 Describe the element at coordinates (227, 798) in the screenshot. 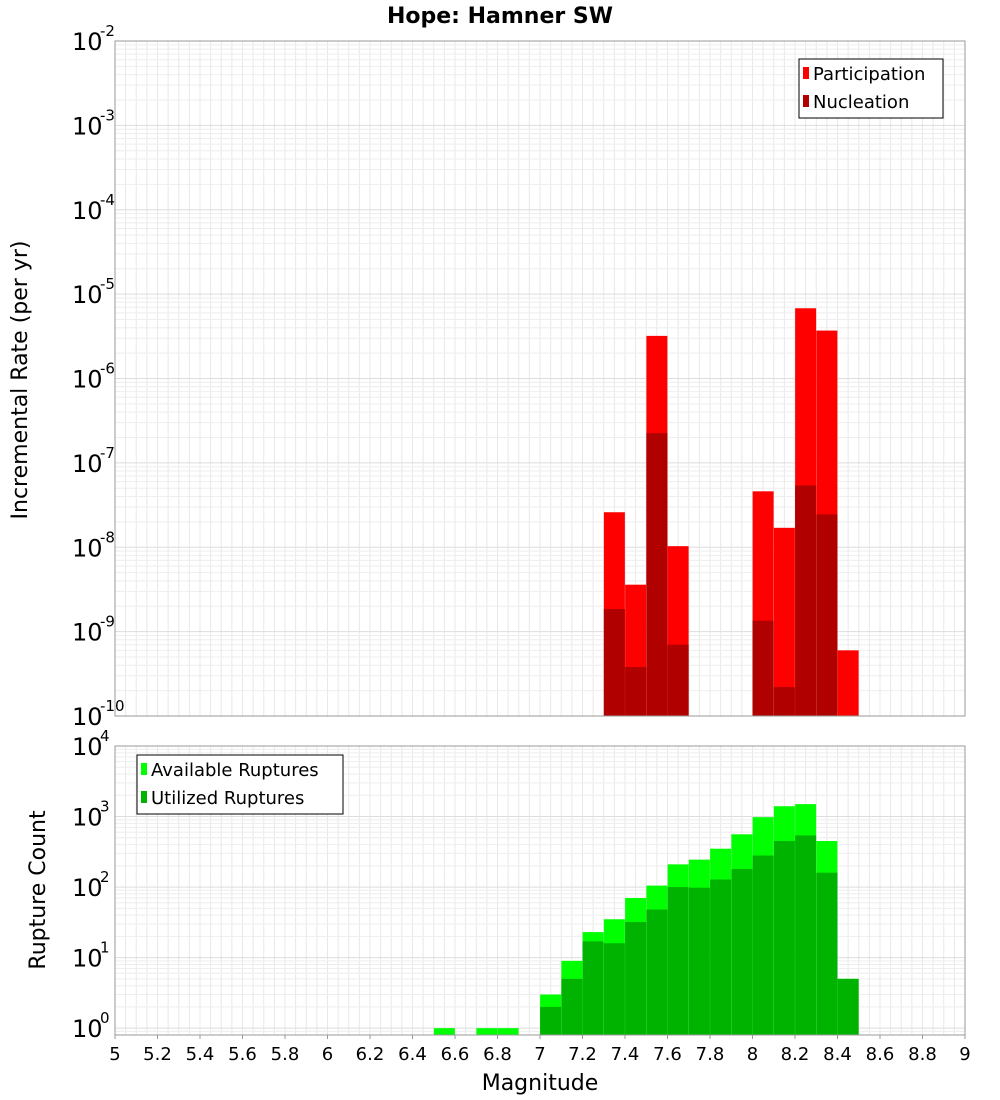

I see `legend-label-utilized-ruptures: Utilized Ruptures` at that location.